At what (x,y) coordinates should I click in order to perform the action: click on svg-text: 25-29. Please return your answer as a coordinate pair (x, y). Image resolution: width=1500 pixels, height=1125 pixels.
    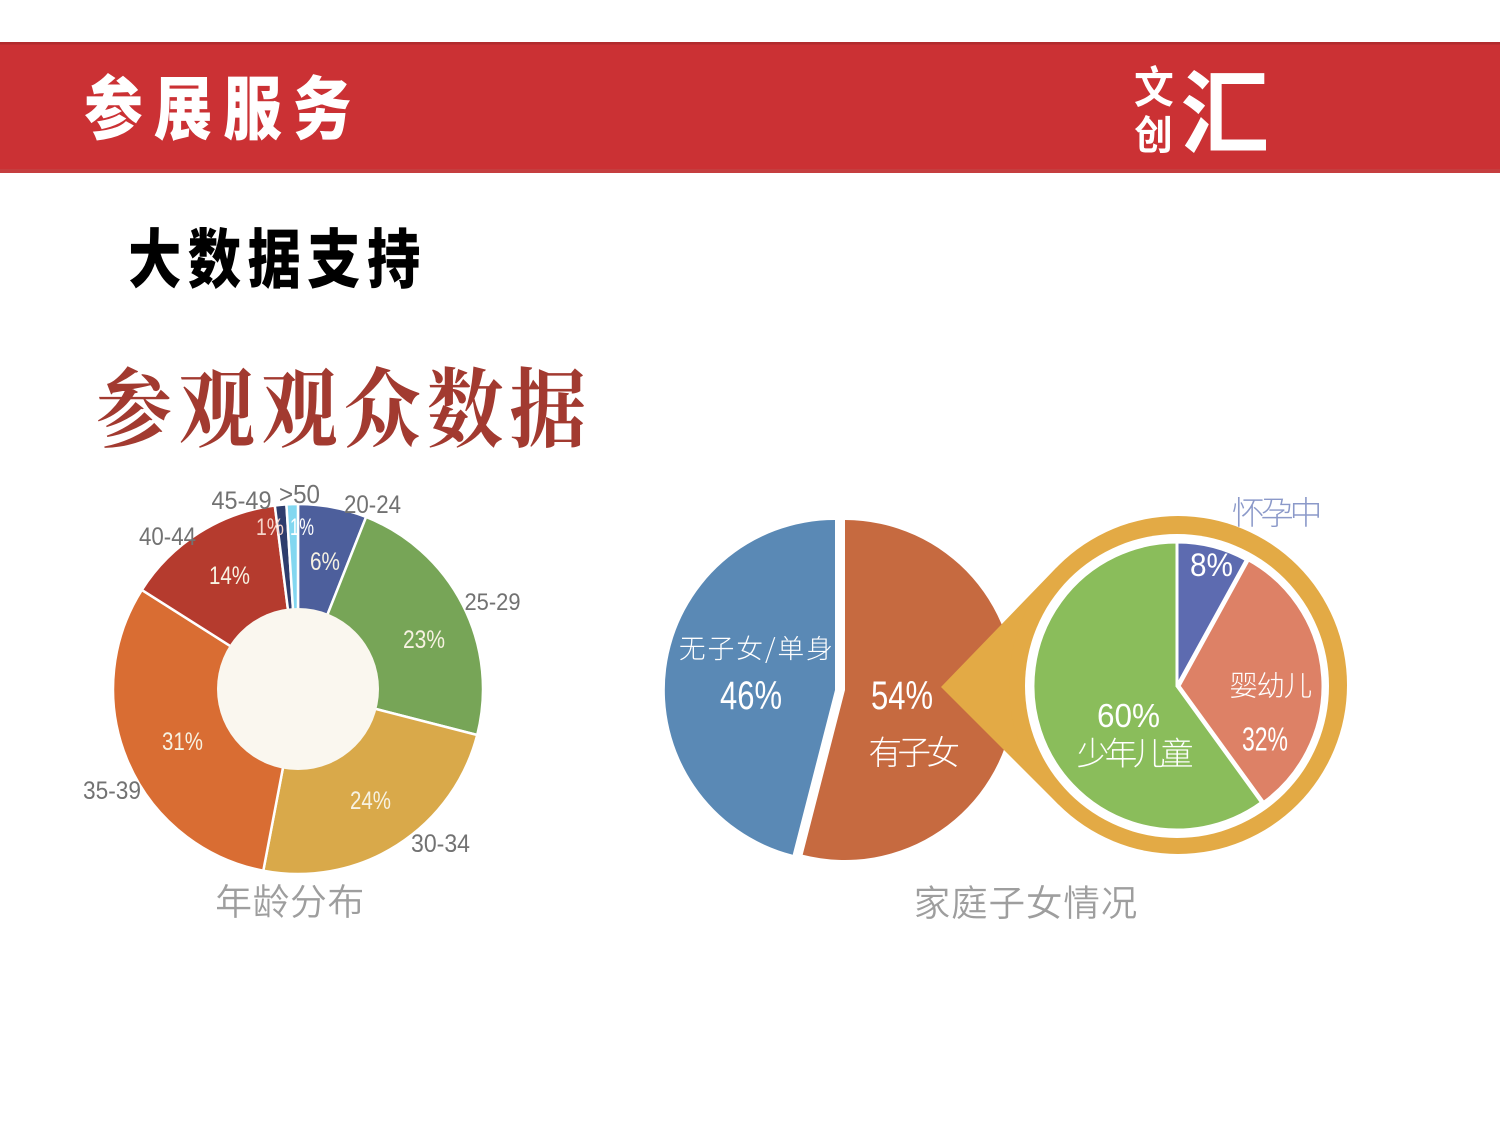
    Looking at the image, I should click on (493, 602).